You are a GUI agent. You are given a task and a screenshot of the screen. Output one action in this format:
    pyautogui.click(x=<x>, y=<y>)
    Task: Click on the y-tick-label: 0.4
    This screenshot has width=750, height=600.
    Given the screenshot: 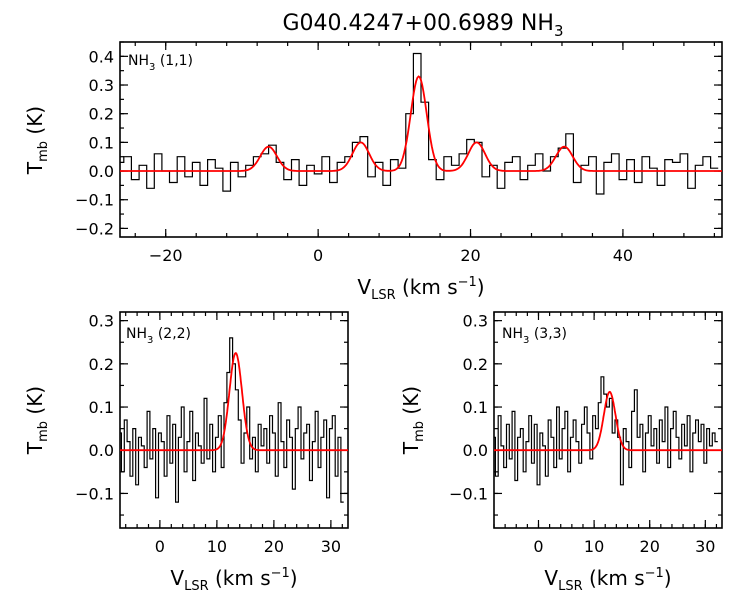 What is the action you would take?
    pyautogui.click(x=101, y=56)
    